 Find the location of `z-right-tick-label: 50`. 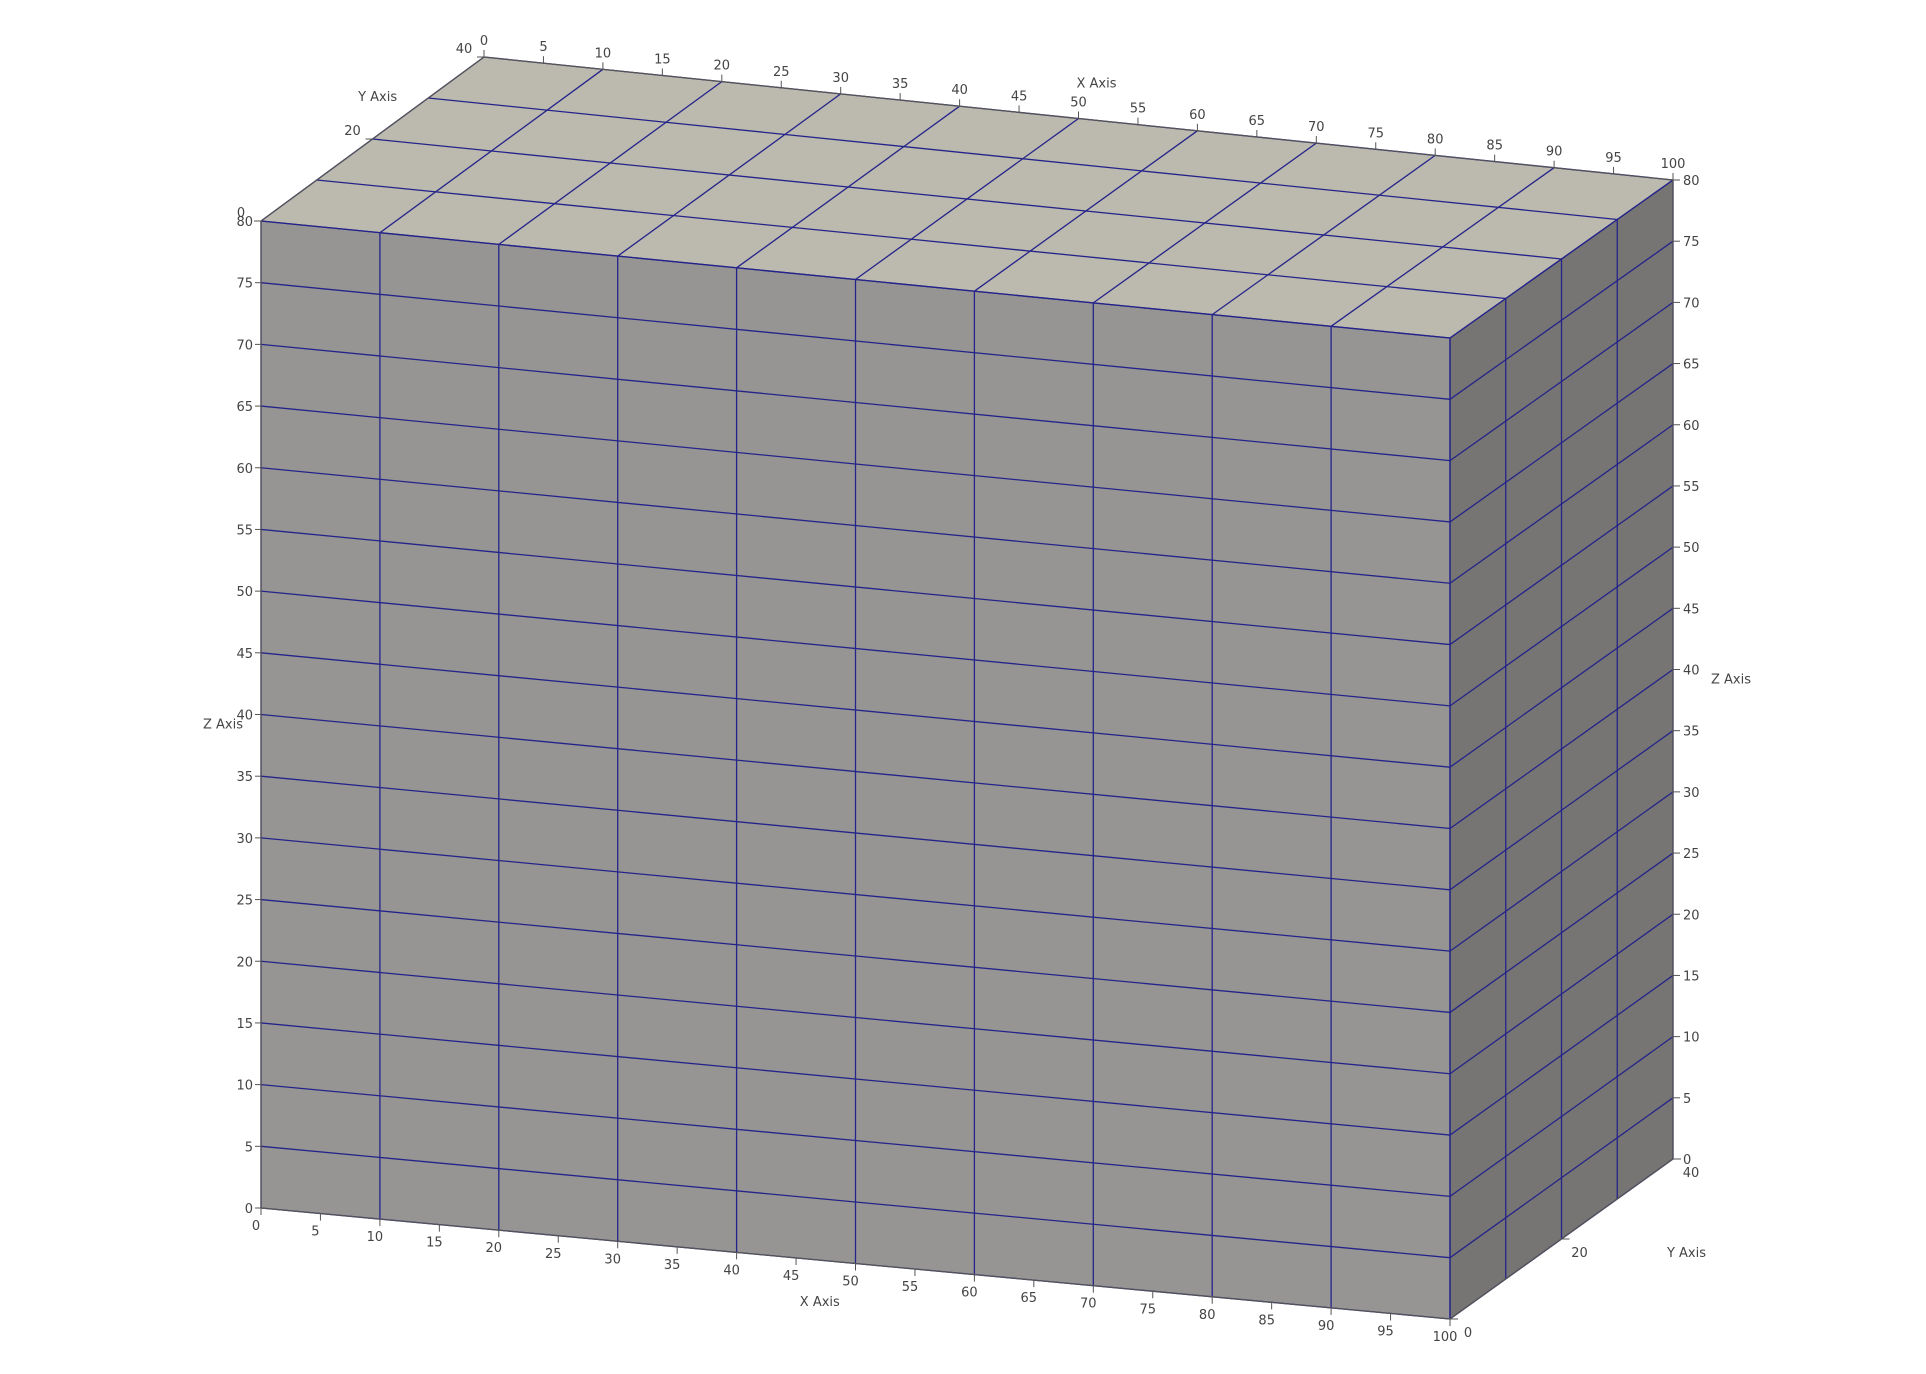

z-right-tick-label: 50 is located at coordinates (1691, 548).